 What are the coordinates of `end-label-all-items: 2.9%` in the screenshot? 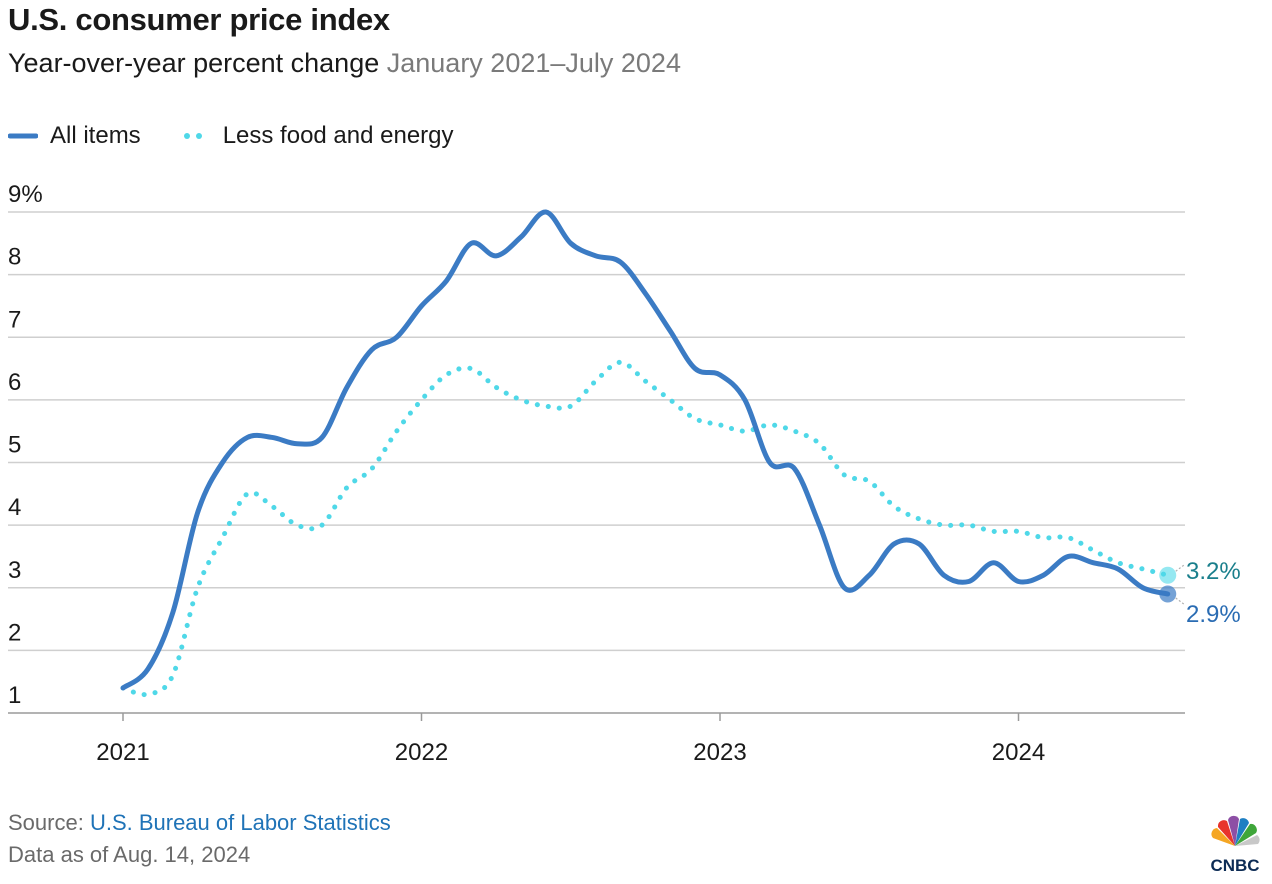 It's located at (1213, 614).